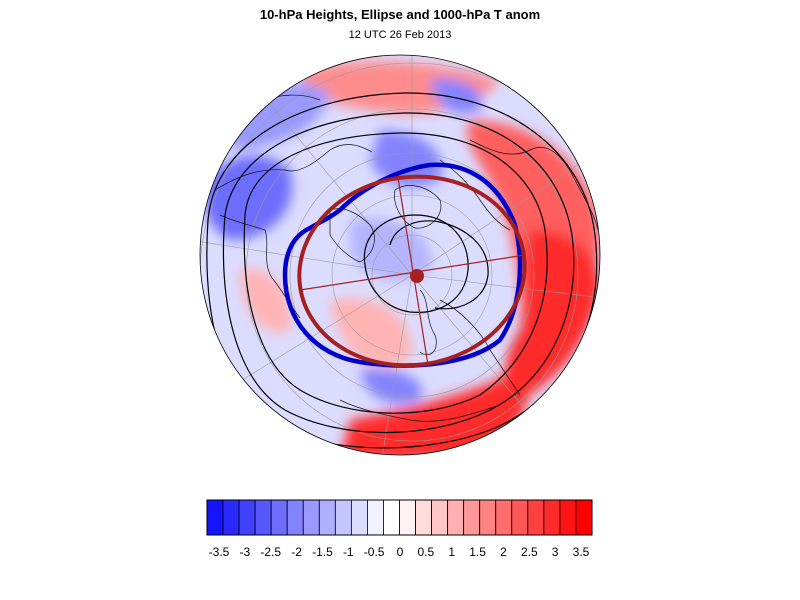 Image resolution: width=800 pixels, height=600 pixels. I want to click on colorbar-tick-label: -1.5, so click(322, 552).